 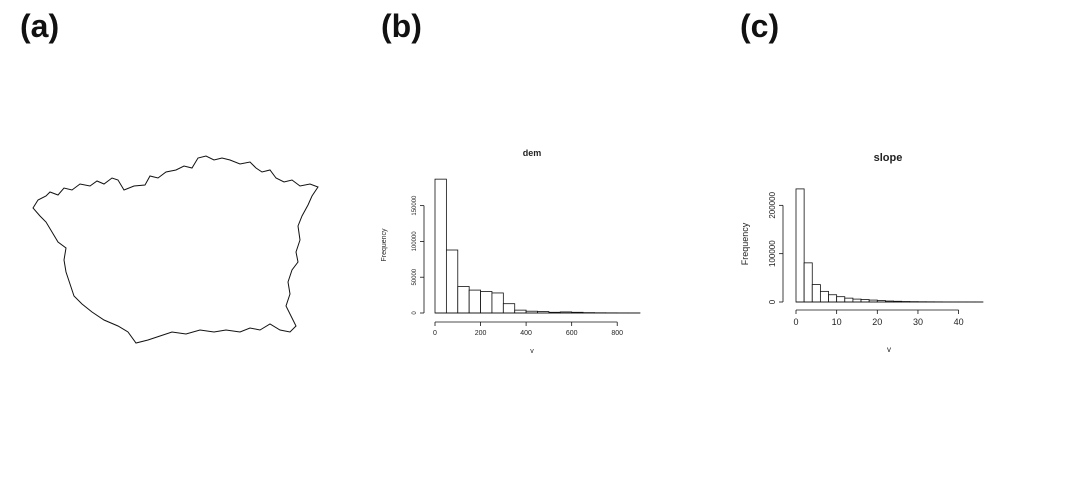 What do you see at coordinates (889, 349) in the screenshot?
I see `x-axis-label-slope: v` at bounding box center [889, 349].